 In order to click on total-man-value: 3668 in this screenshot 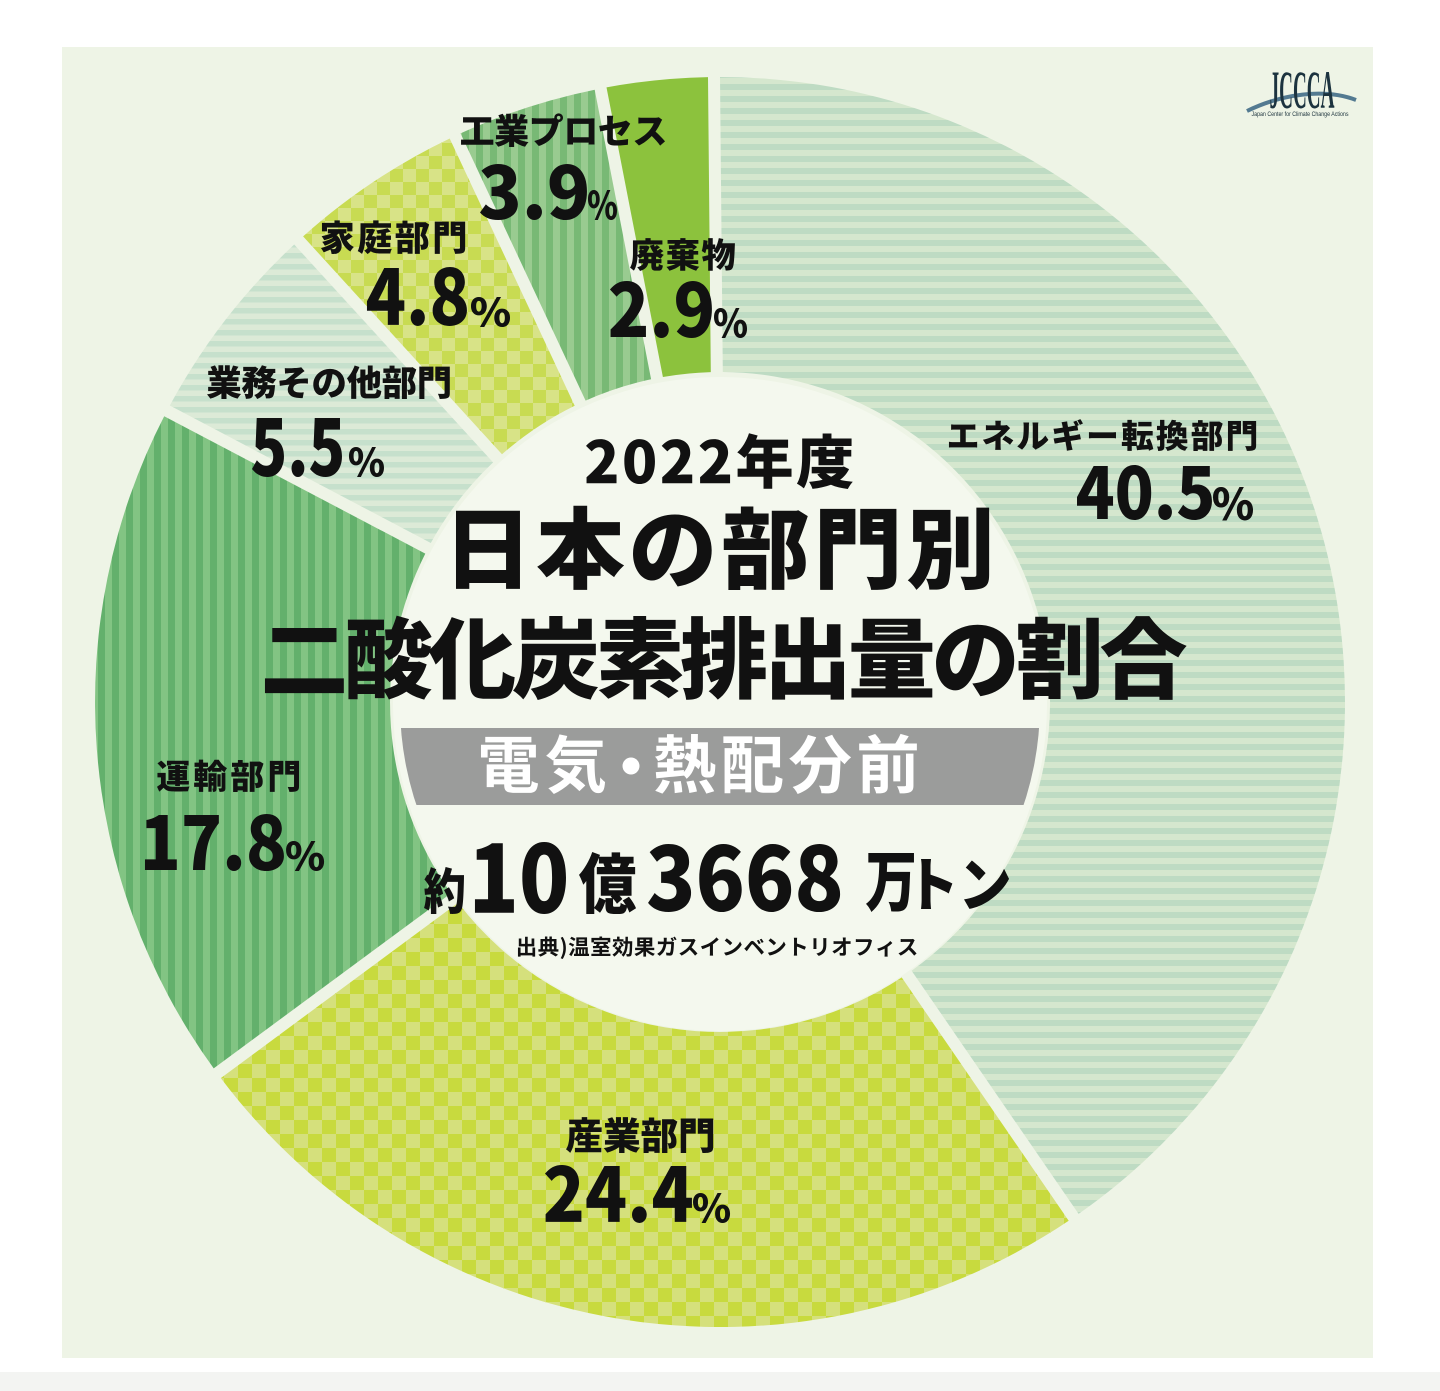, I will do `click(744, 878)`.